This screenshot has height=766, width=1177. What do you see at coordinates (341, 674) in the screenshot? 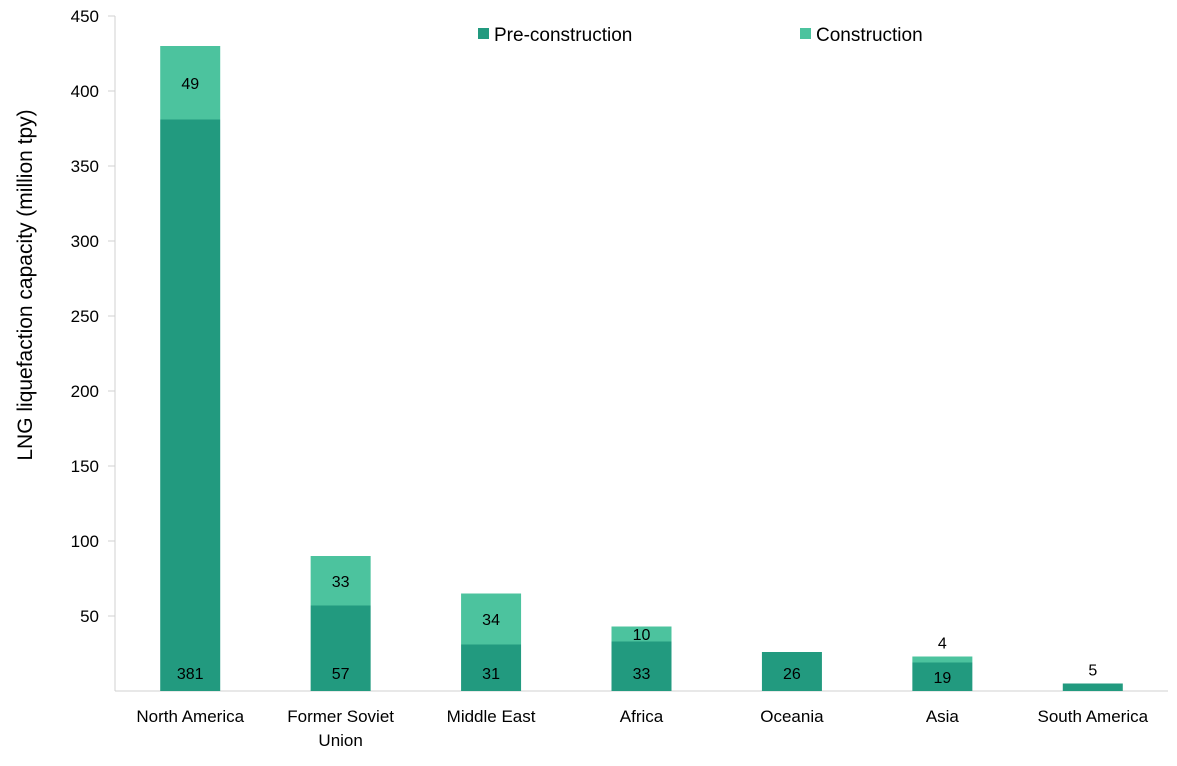
I see `data-label-pre-construction: 57` at bounding box center [341, 674].